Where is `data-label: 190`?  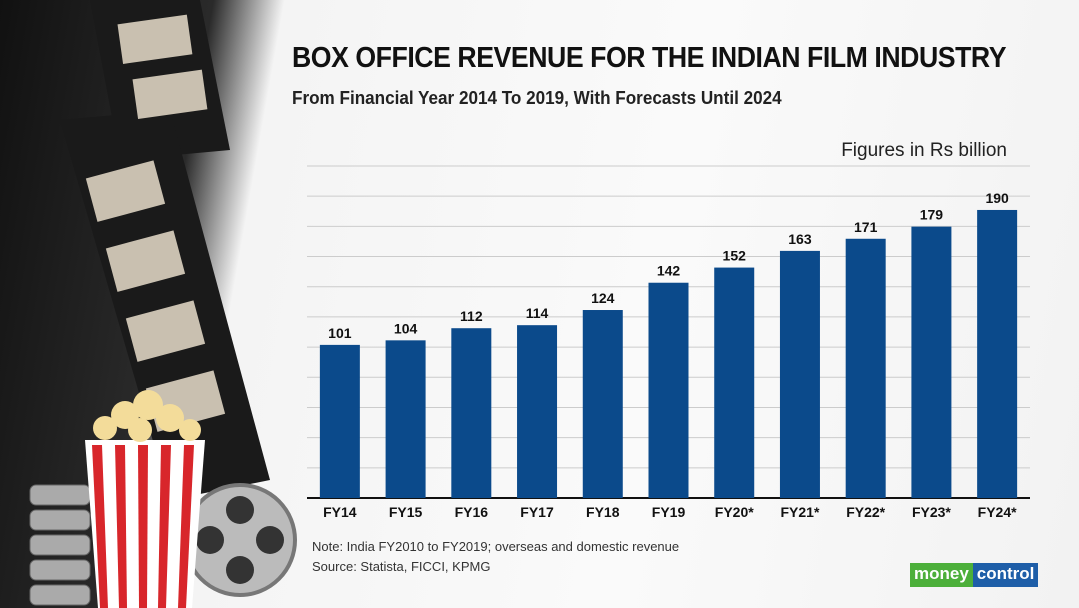 data-label: 190 is located at coordinates (997, 198).